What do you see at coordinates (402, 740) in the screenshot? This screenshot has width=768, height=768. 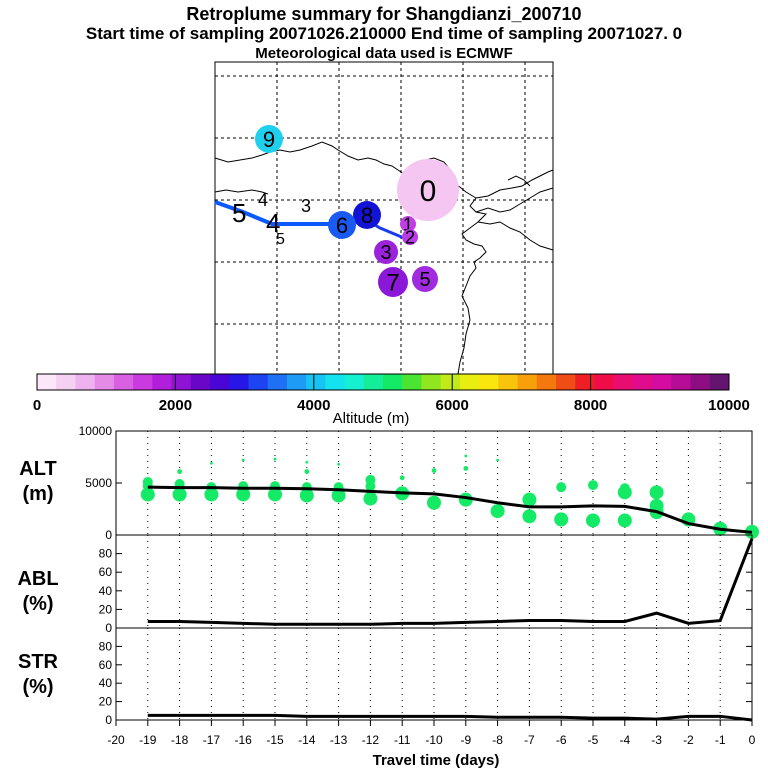 I see `x-tick-label: -11` at bounding box center [402, 740].